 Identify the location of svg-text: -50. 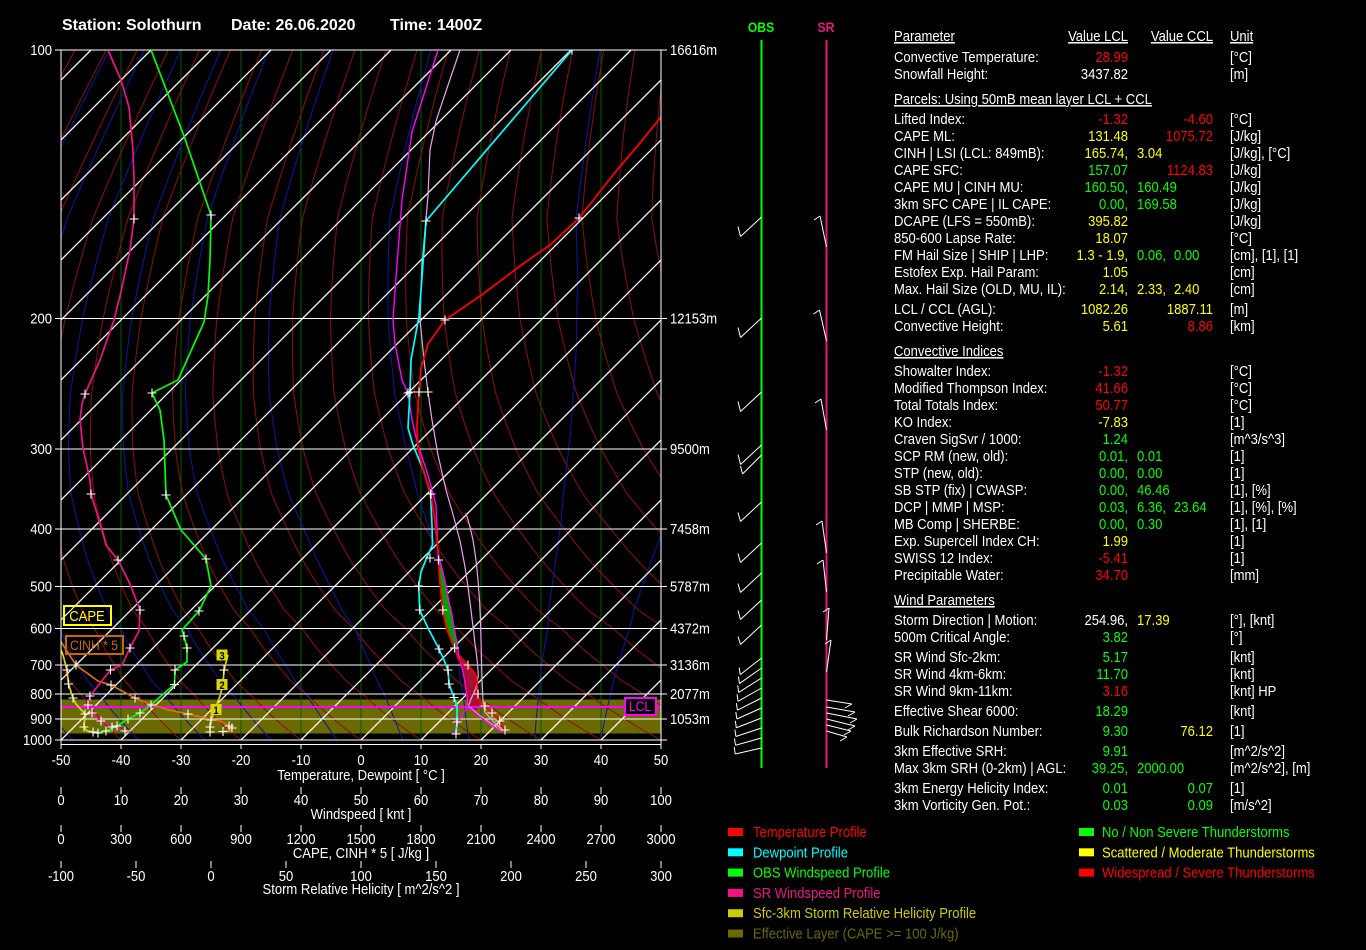
(136, 875).